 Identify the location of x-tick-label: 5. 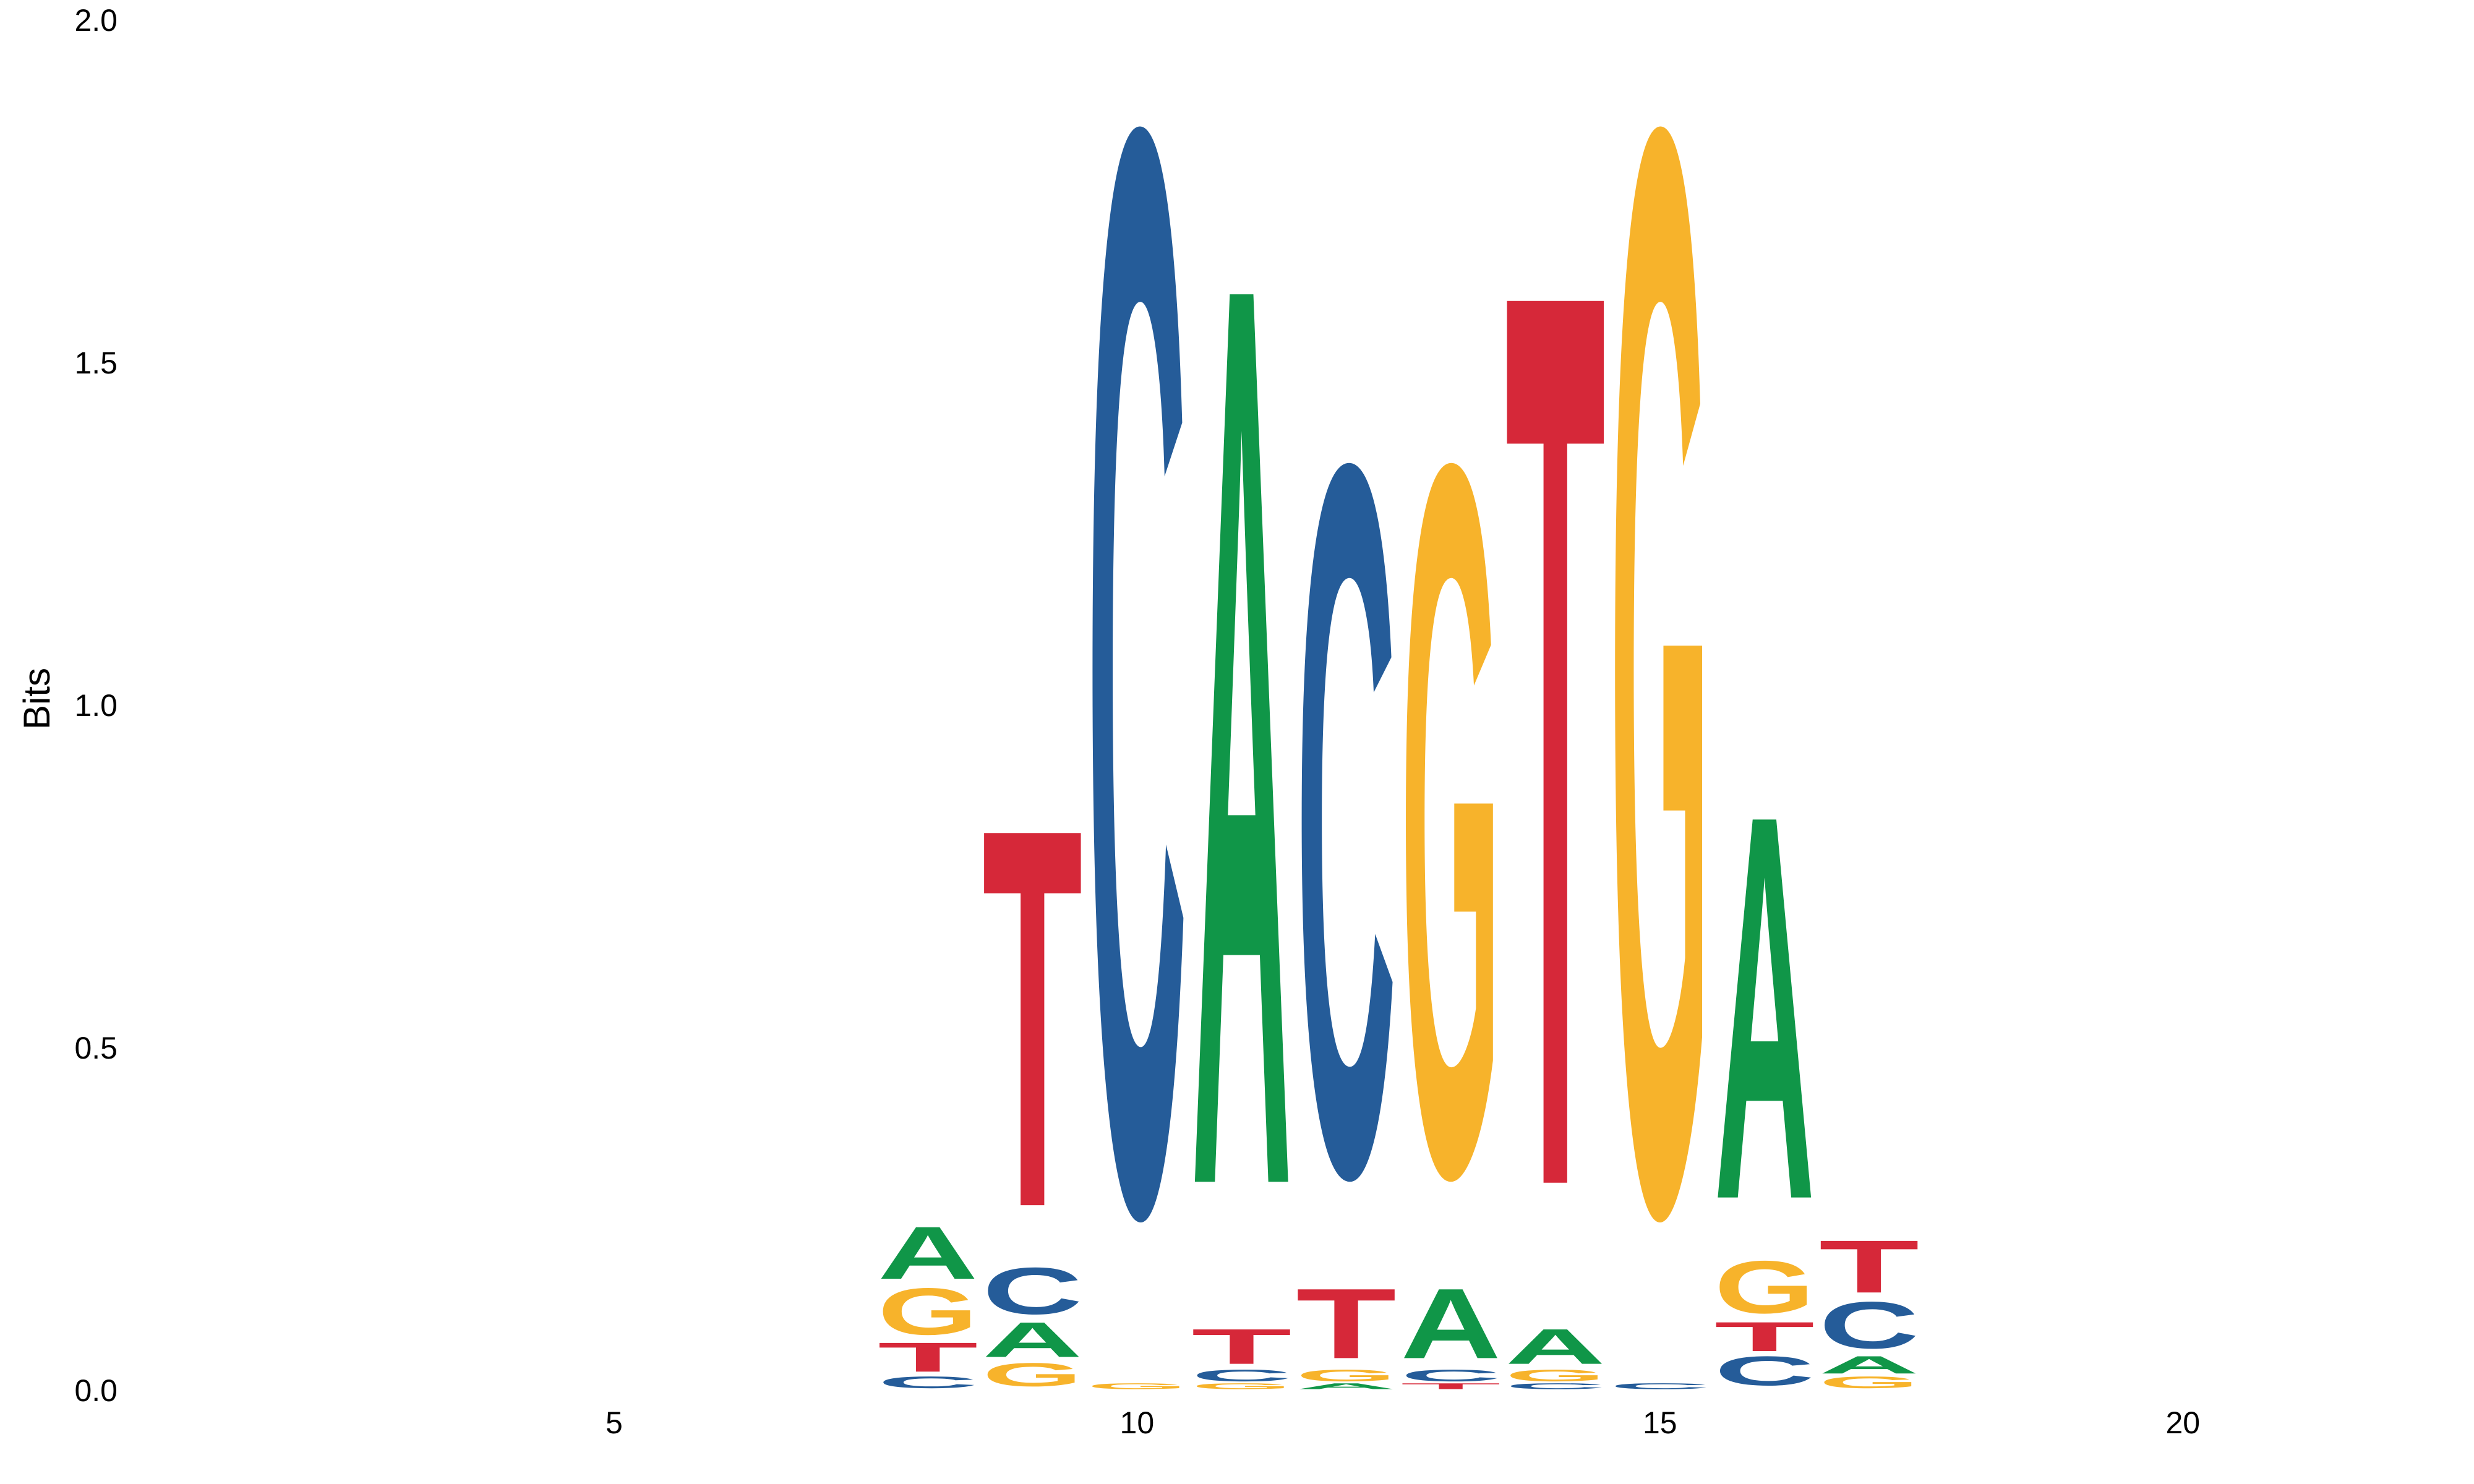
(615, 1422).